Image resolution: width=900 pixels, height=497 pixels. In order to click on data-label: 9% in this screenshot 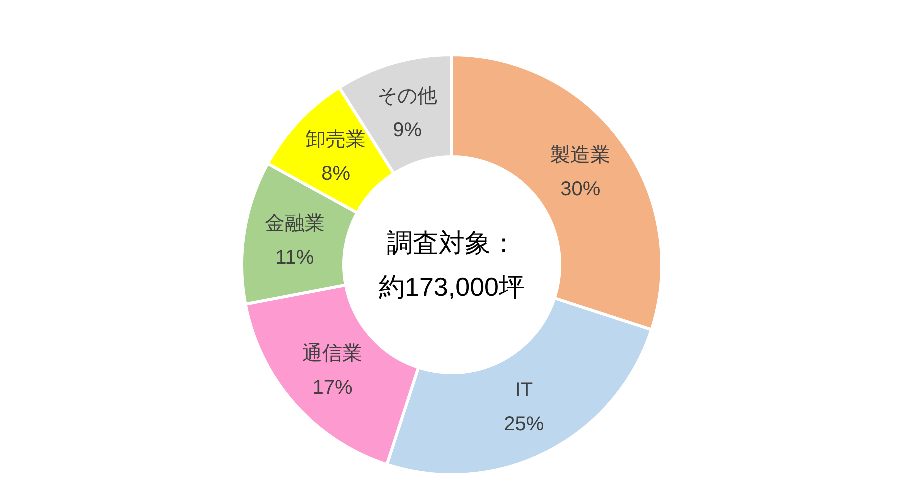, I will do `click(407, 130)`.